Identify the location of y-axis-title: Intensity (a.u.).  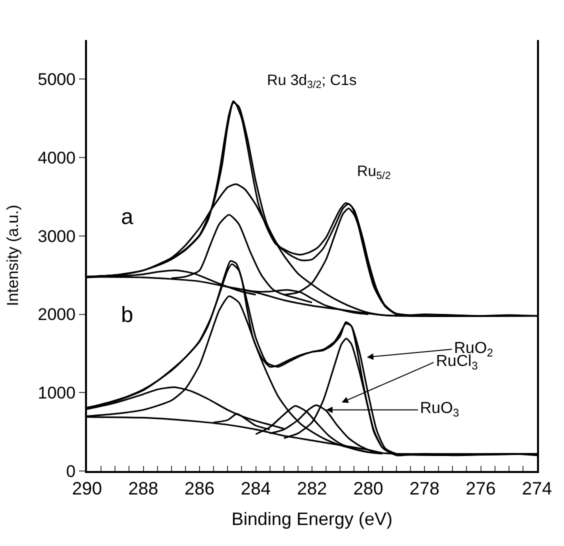
(13, 255).